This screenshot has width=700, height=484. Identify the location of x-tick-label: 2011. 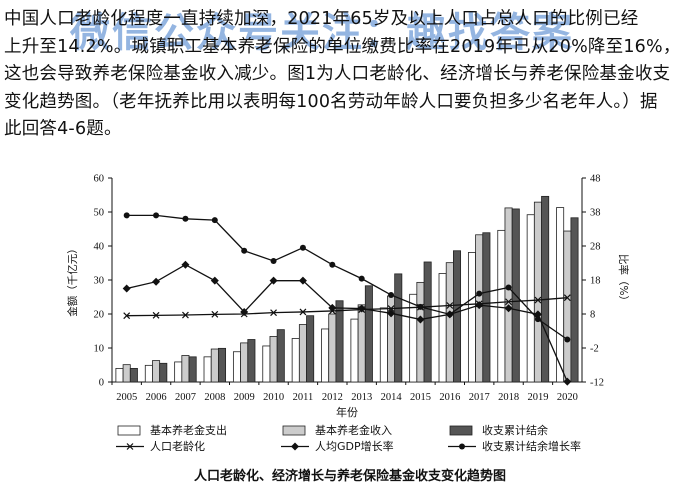
(303, 397).